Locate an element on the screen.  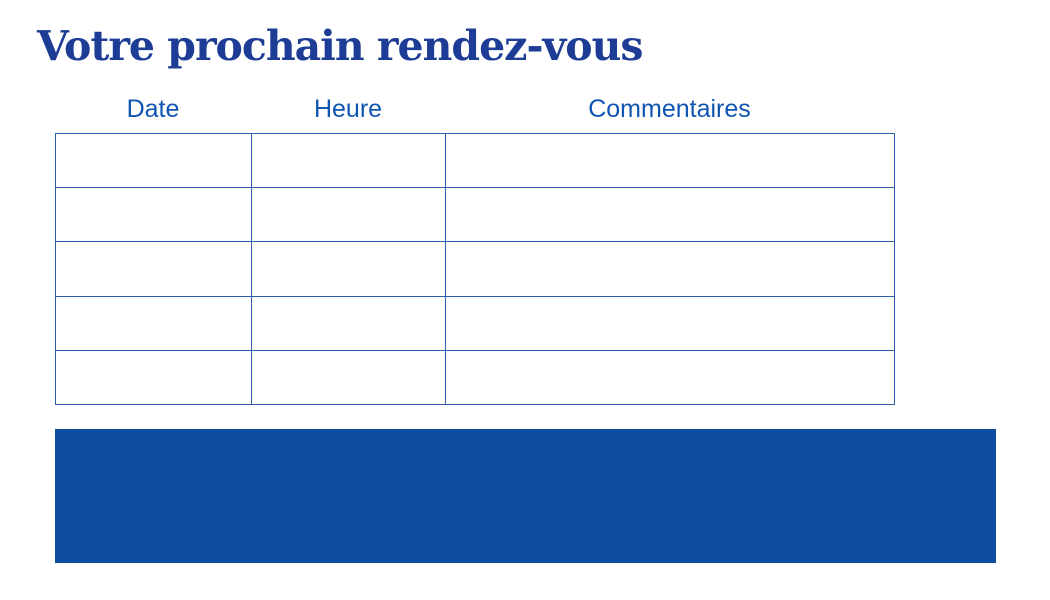
page-title: Votre prochain rendez-vous is located at coordinates (340, 46).